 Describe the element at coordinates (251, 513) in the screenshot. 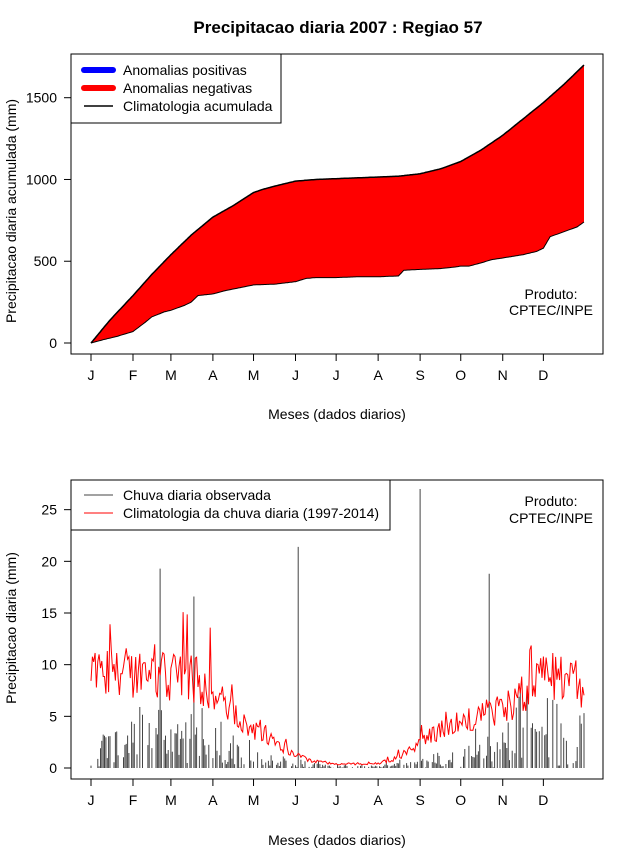

I see `legend-label-daily-climatology: Climatologia da chuva diaria (1997-2014)` at that location.